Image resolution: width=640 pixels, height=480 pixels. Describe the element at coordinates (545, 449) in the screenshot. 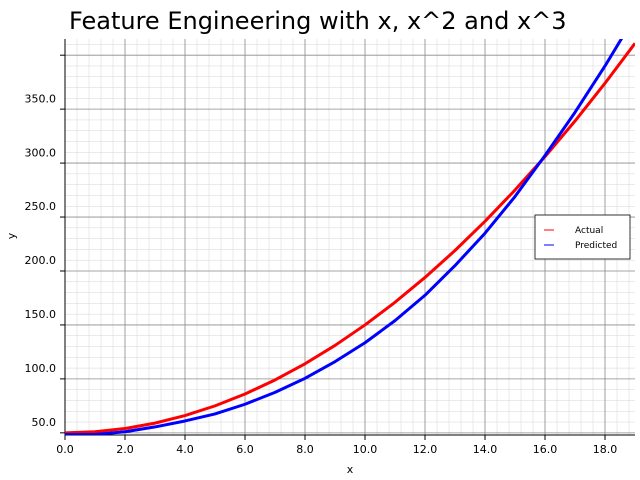

I see `x-tick-label: 16.0` at that location.